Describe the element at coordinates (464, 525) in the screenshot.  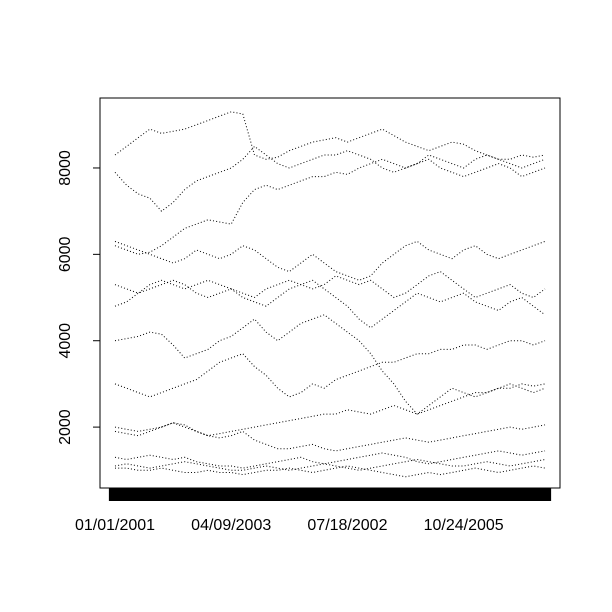
I see `x-tick-label: 10/24/2005` at that location.